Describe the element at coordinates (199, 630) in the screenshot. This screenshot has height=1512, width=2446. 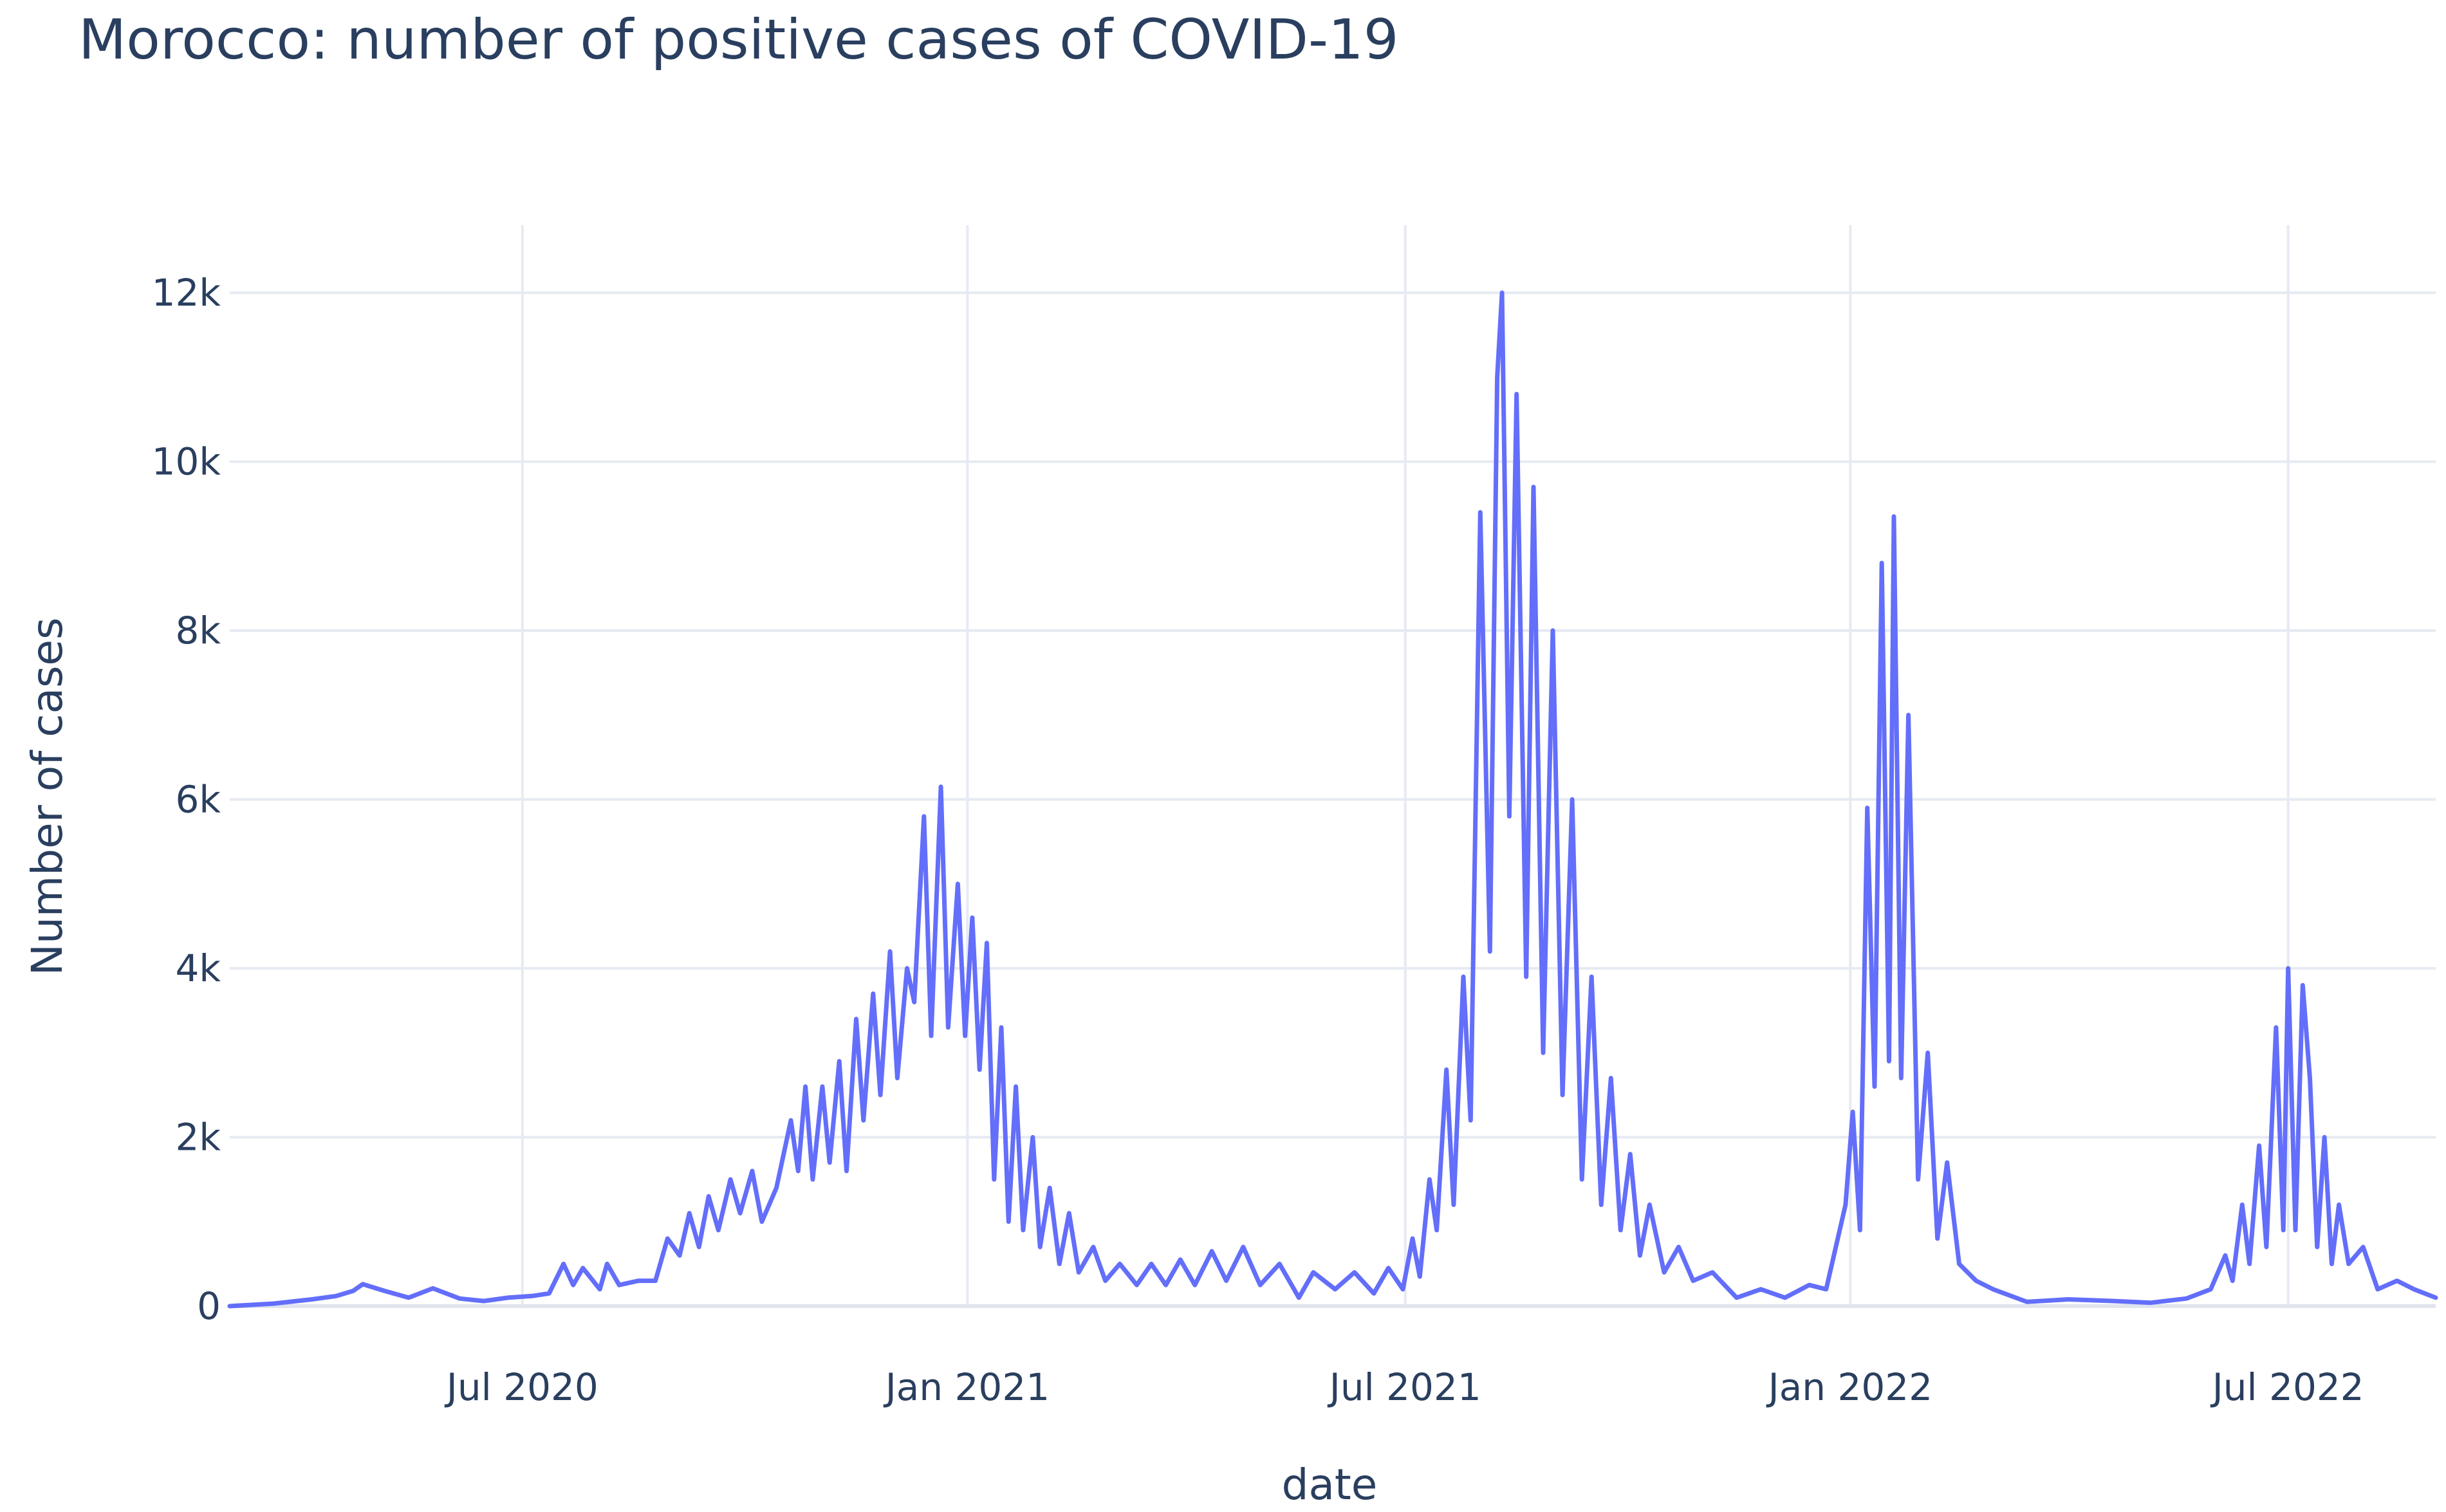
I see `y-tick-label: 8k` at that location.